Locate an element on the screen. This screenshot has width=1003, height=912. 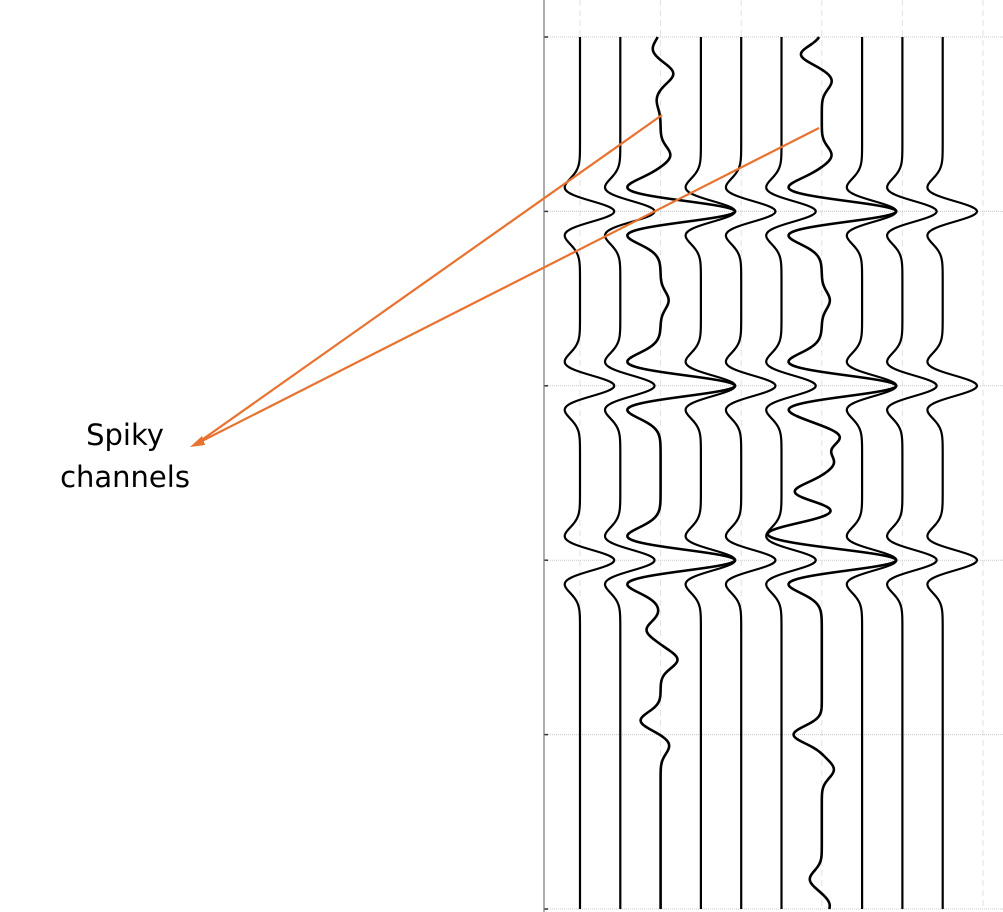
annotation-line-2: channels is located at coordinates (125, 477).